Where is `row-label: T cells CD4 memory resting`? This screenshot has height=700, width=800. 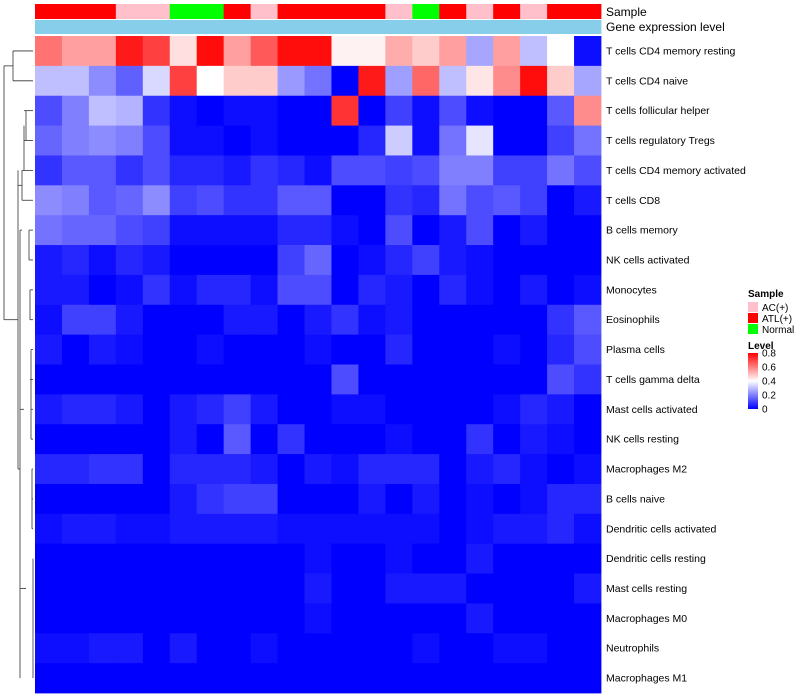
row-label: T cells CD4 memory resting is located at coordinates (670, 51).